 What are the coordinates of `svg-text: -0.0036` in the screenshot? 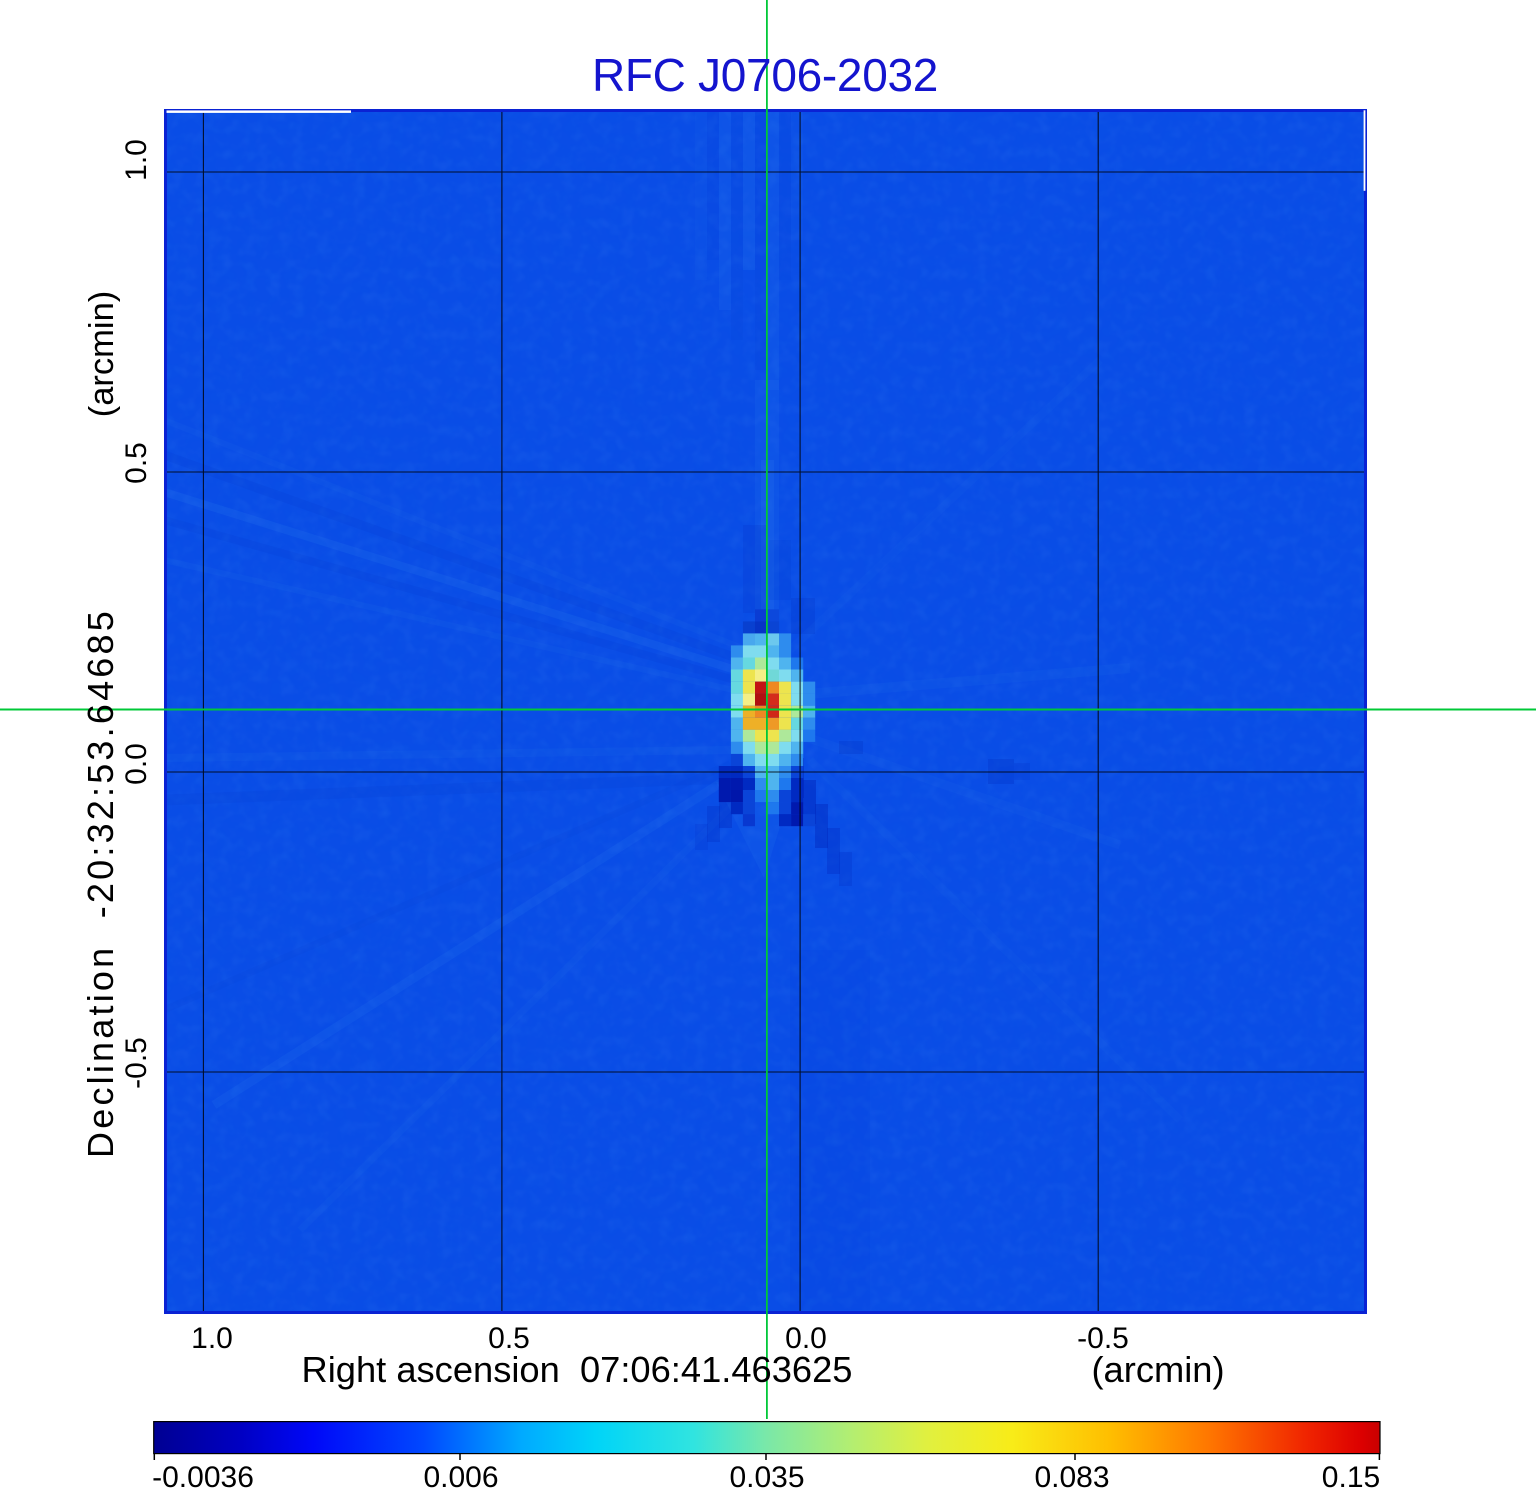 It's located at (203, 1477).